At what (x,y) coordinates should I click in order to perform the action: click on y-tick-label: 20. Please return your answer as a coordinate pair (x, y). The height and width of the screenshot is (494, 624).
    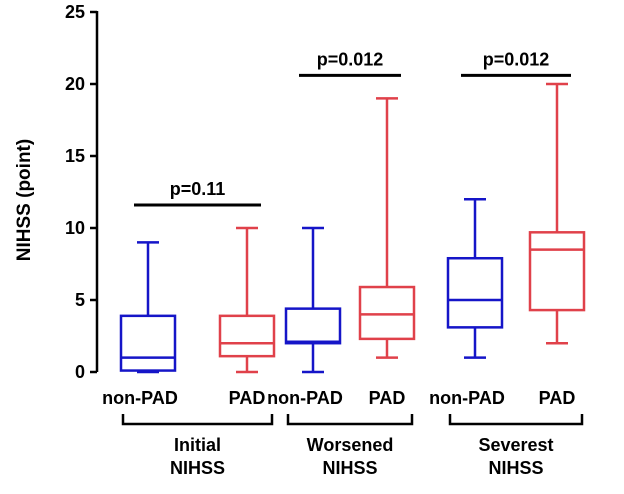
    Looking at the image, I should click on (75, 84).